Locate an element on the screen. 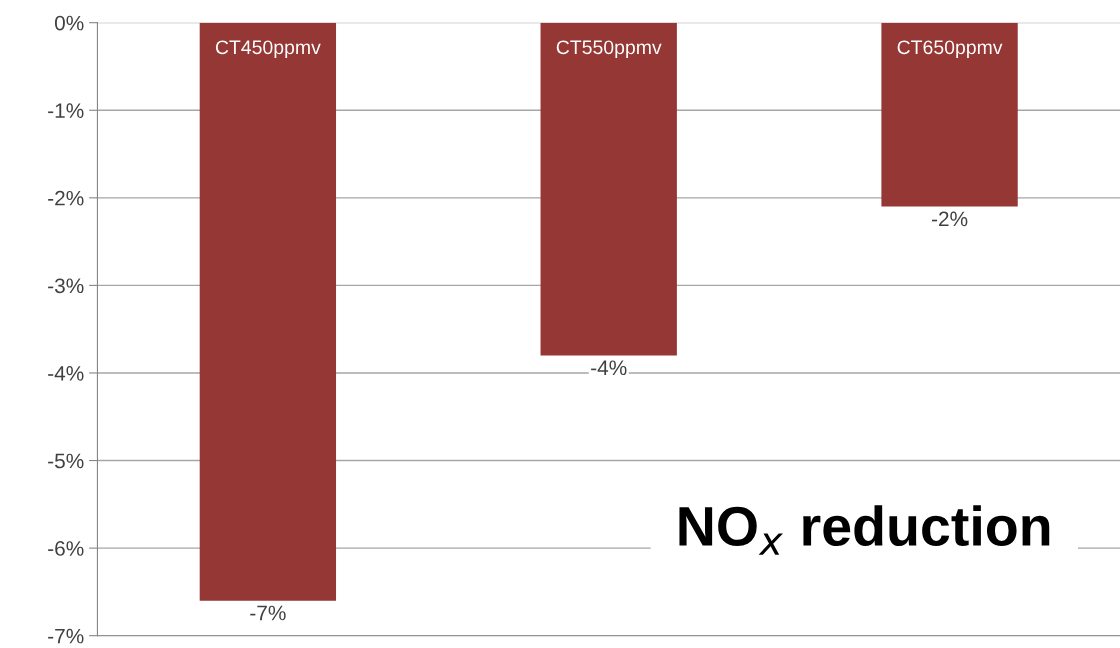 Image resolution: width=1120 pixels, height=648 pixels. y-tick-label: -7% is located at coordinates (66, 636).